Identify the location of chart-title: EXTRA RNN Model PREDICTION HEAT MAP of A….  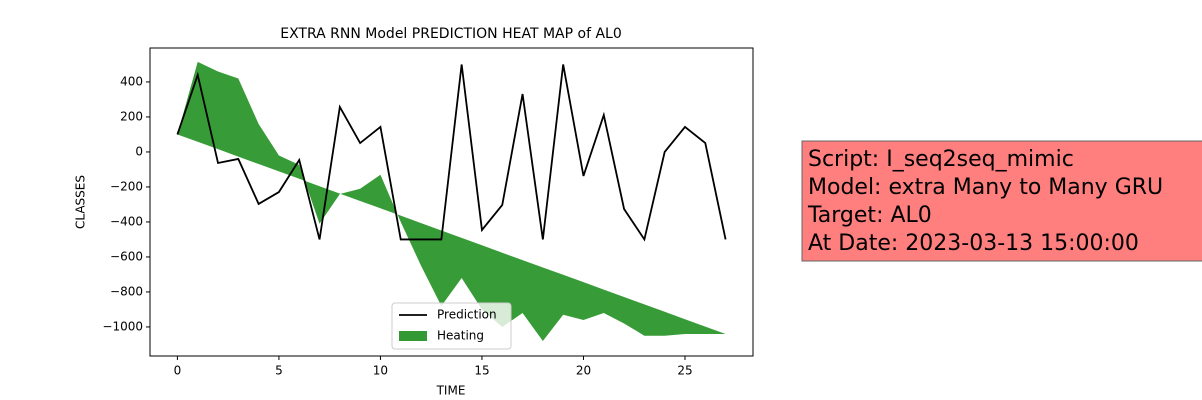
(451, 34).